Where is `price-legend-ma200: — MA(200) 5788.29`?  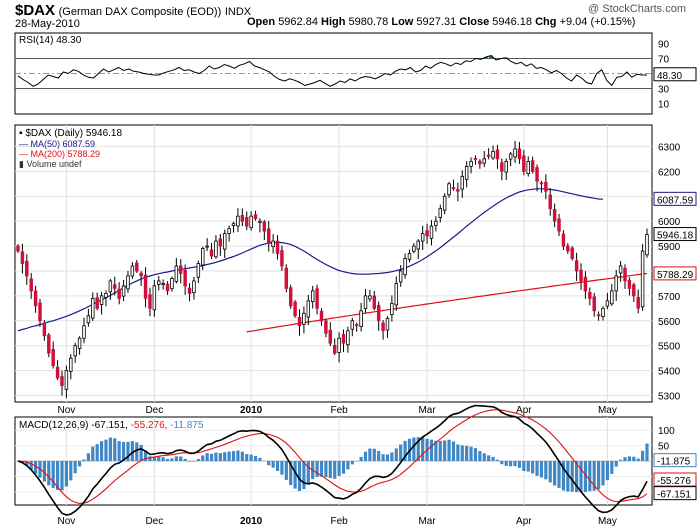
price-legend-ma200: — MA(200) 5788.29 is located at coordinates (59, 154).